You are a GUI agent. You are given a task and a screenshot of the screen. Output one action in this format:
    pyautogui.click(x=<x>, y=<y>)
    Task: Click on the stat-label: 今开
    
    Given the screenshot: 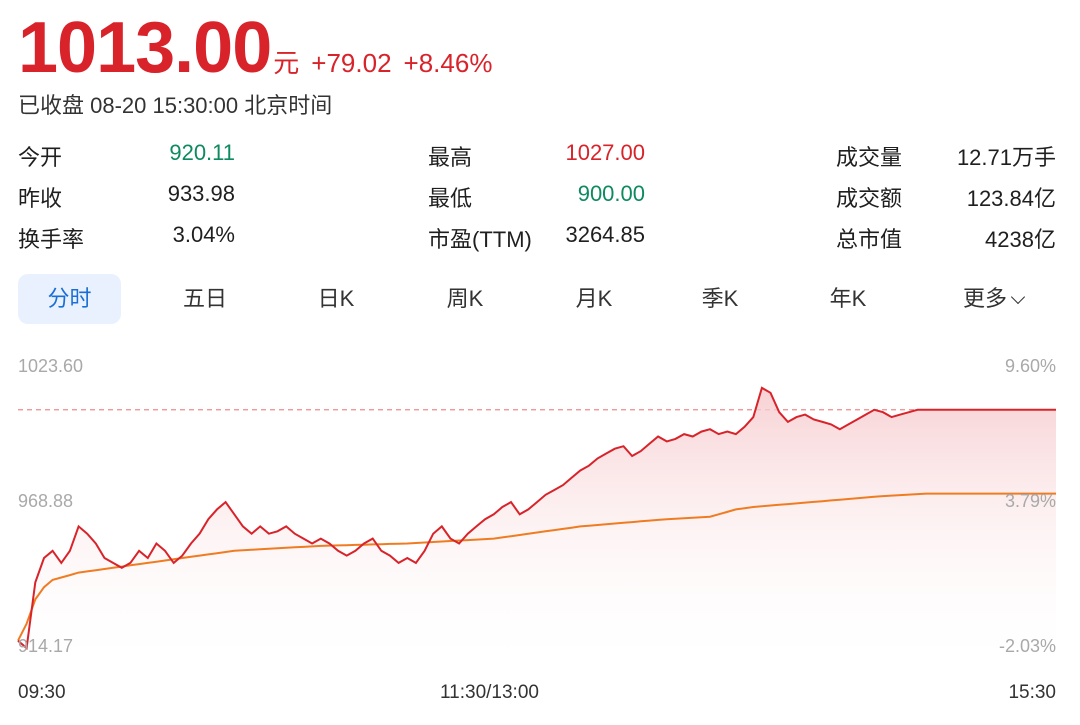 What is the action you would take?
    pyautogui.click(x=40, y=157)
    